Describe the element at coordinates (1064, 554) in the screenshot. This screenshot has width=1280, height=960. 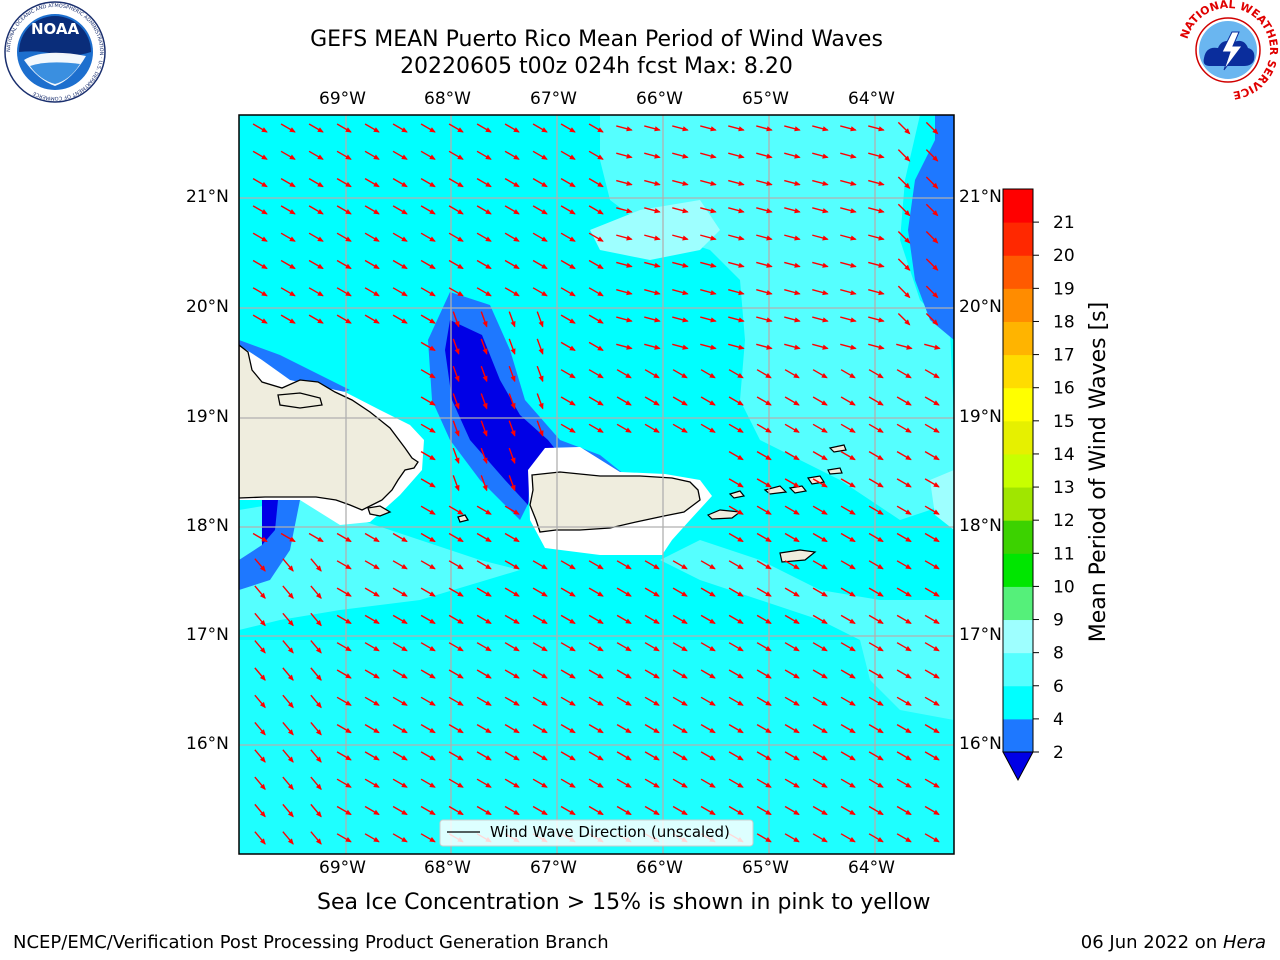
I see `colorbar-tick-label: 11` at that location.